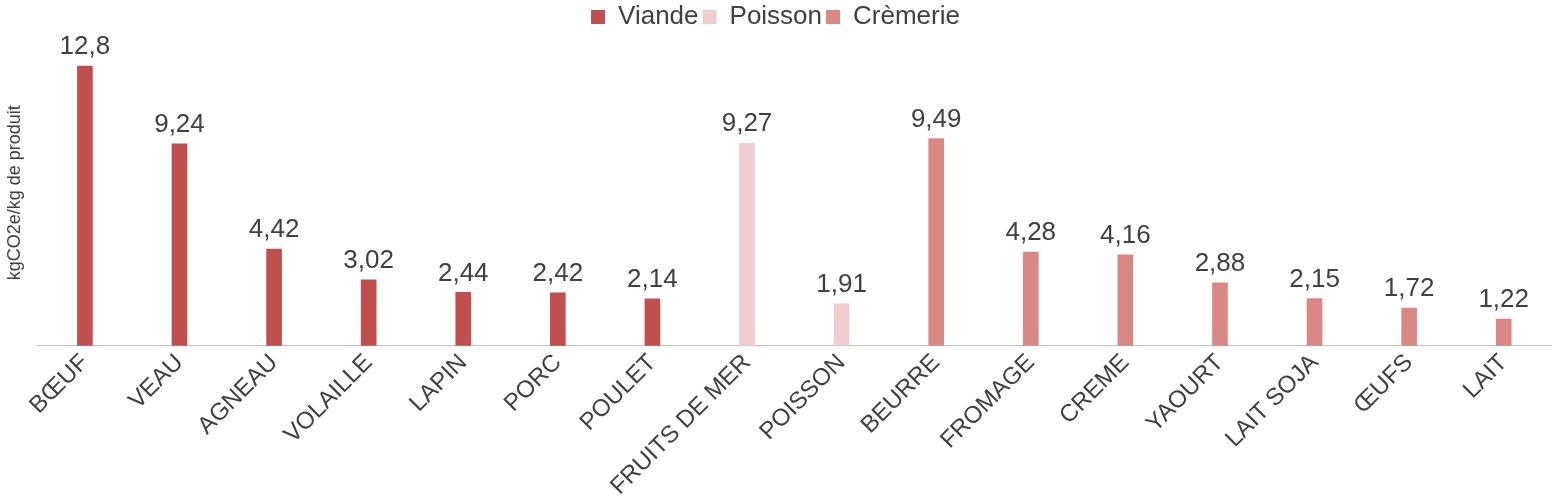  Describe the element at coordinates (906, 15) in the screenshot. I see `legend-label: Crèmerie` at that location.